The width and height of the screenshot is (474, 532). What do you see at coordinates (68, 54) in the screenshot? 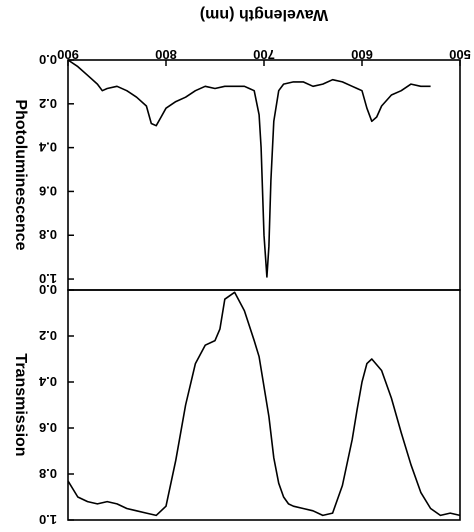
I see `x-tick-label: 900` at bounding box center [68, 54].